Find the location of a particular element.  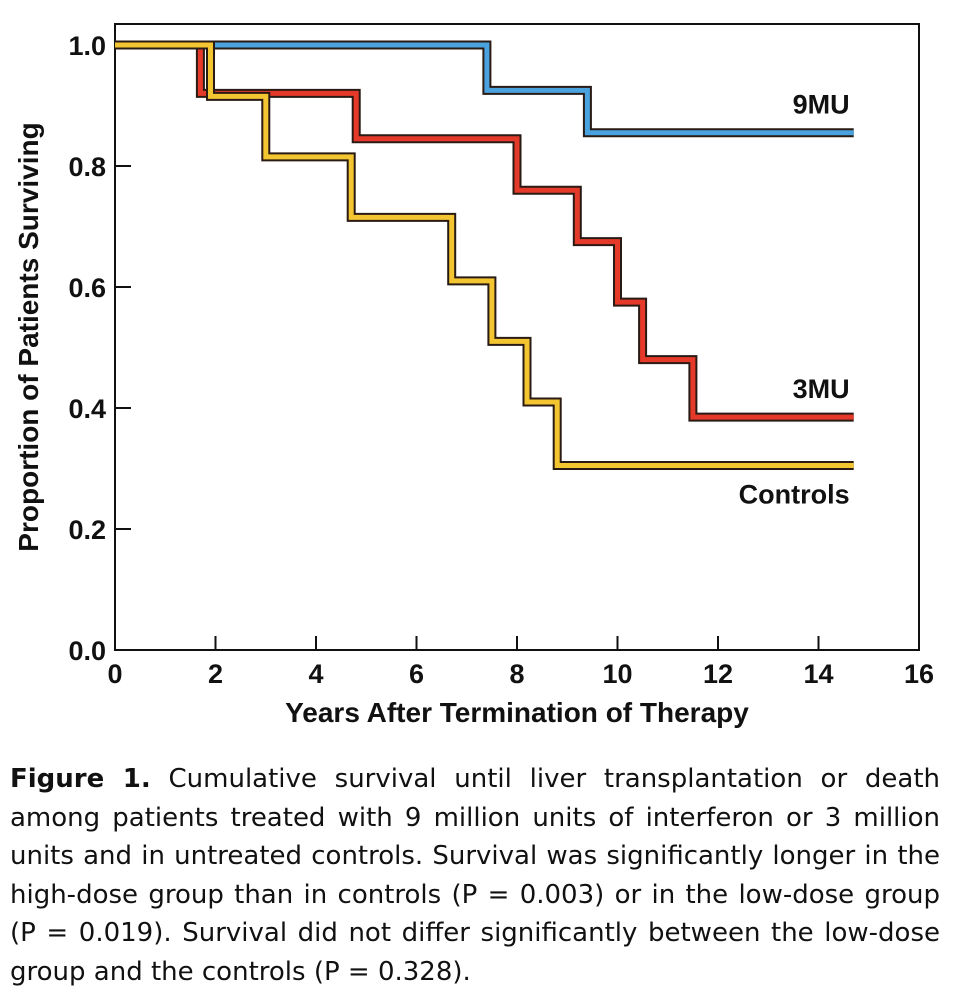

series-line-outline-9mu is located at coordinates (484, 89).